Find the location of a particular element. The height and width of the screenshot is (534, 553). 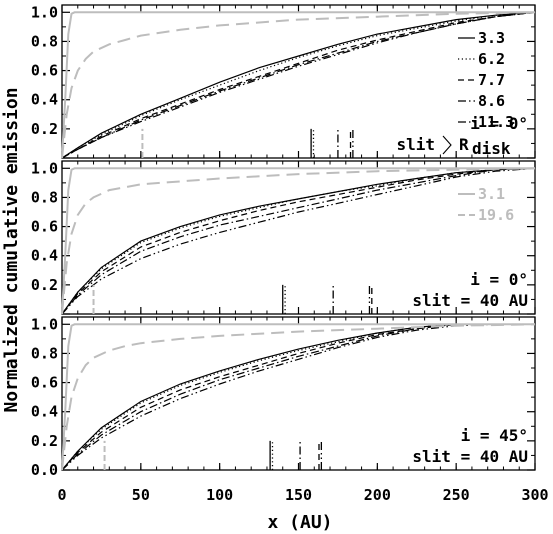

annotation-slit: slit is located at coordinates (415, 144).